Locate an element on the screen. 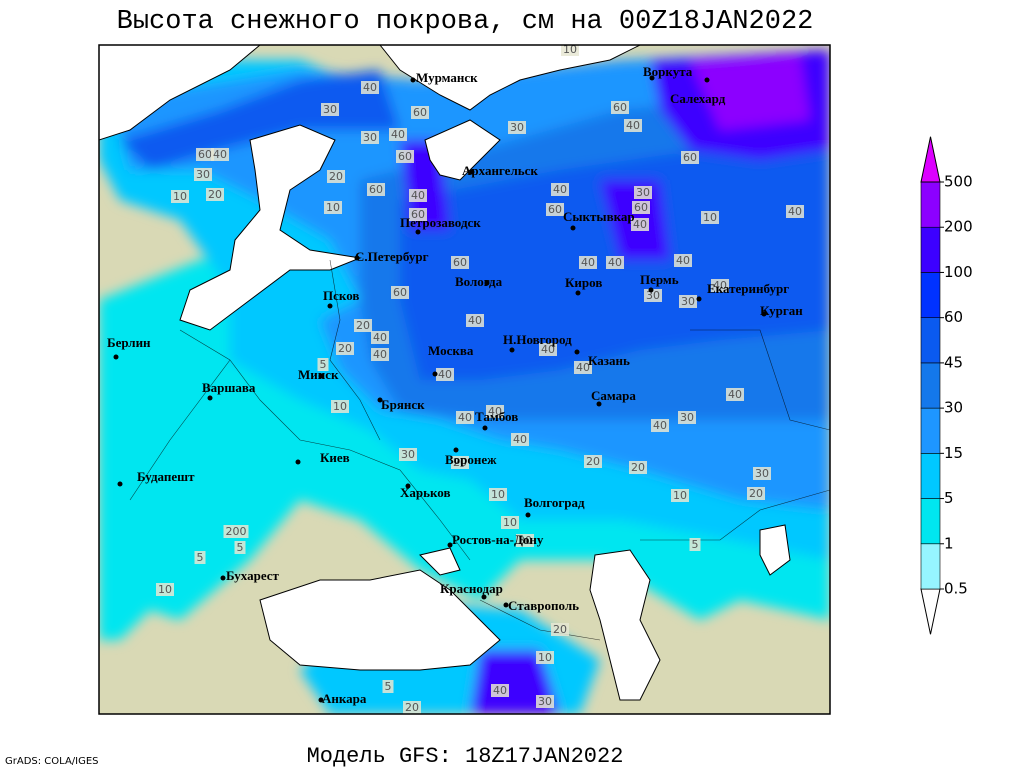  credit: GrADS: COLA/IGES is located at coordinates (52, 761).